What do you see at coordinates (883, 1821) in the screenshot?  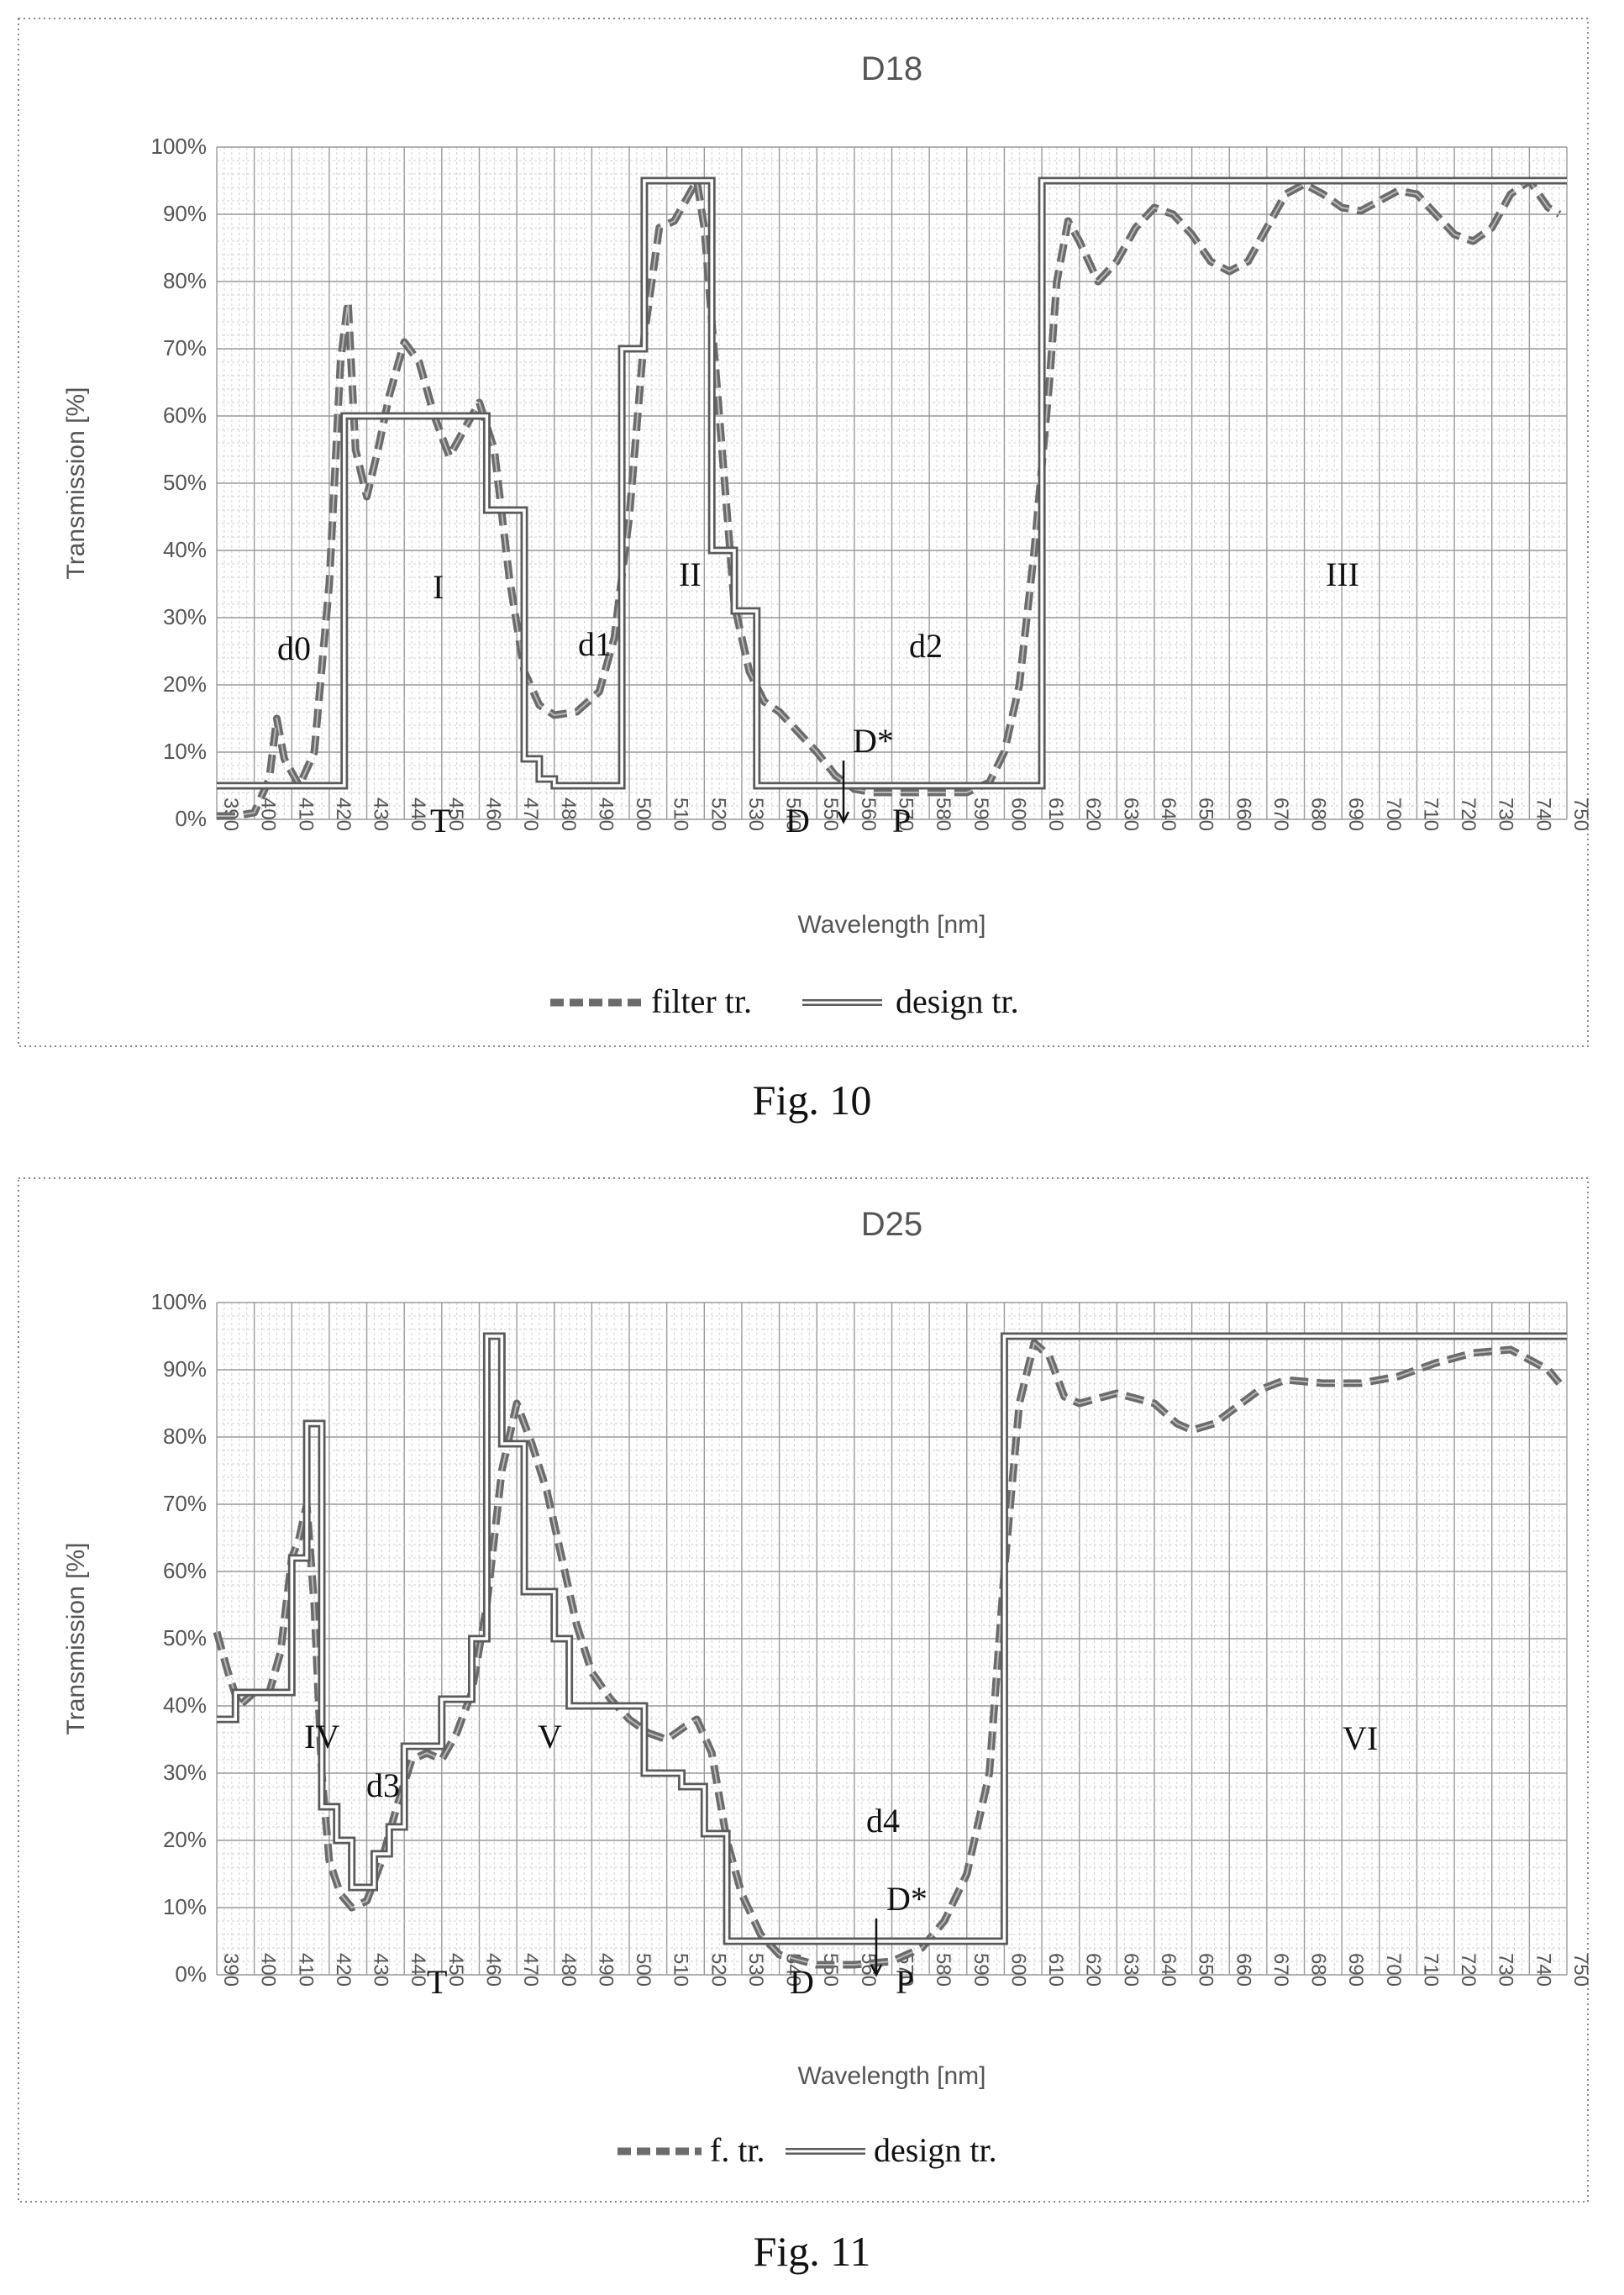 I see `annotation-d4: d4` at bounding box center [883, 1821].